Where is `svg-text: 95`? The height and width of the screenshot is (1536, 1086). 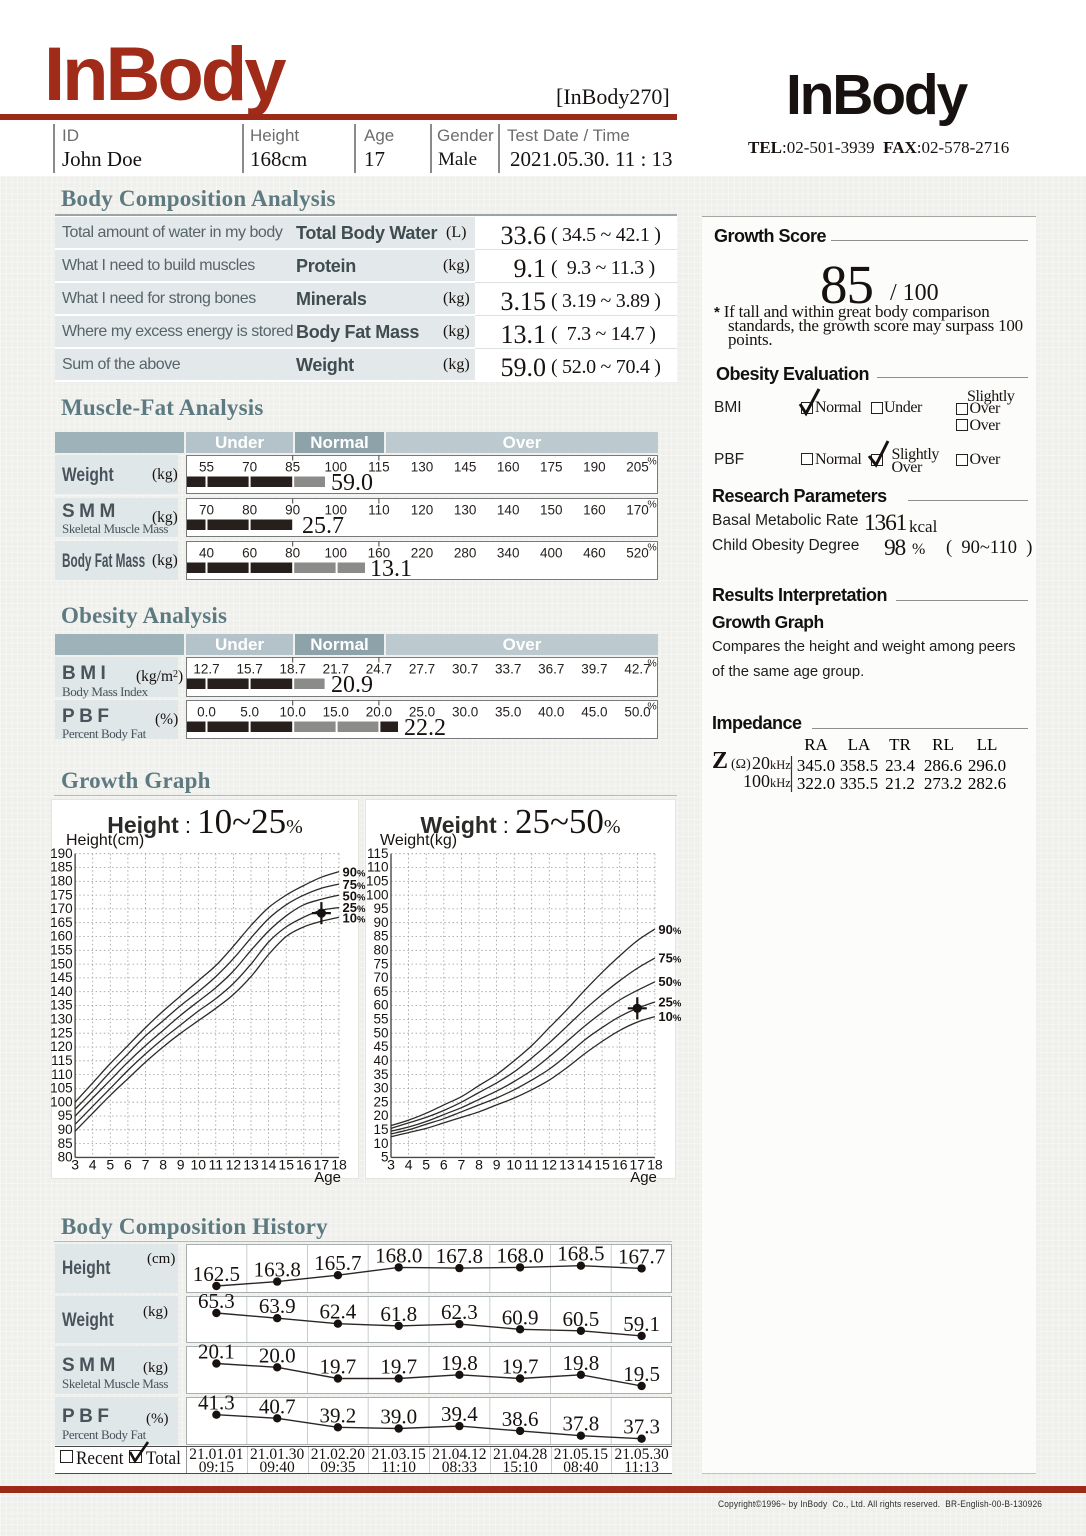
svg-text: 95 is located at coordinates (380, 908).